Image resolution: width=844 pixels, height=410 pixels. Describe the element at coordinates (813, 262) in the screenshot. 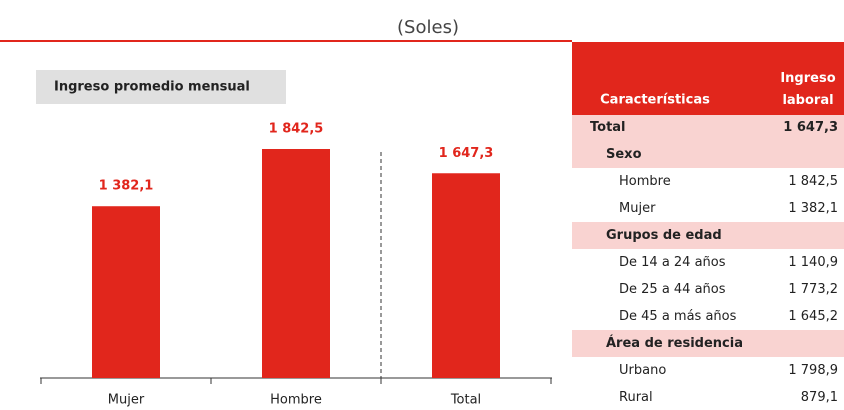

I see `table-cell: 1 140,9` at that location.